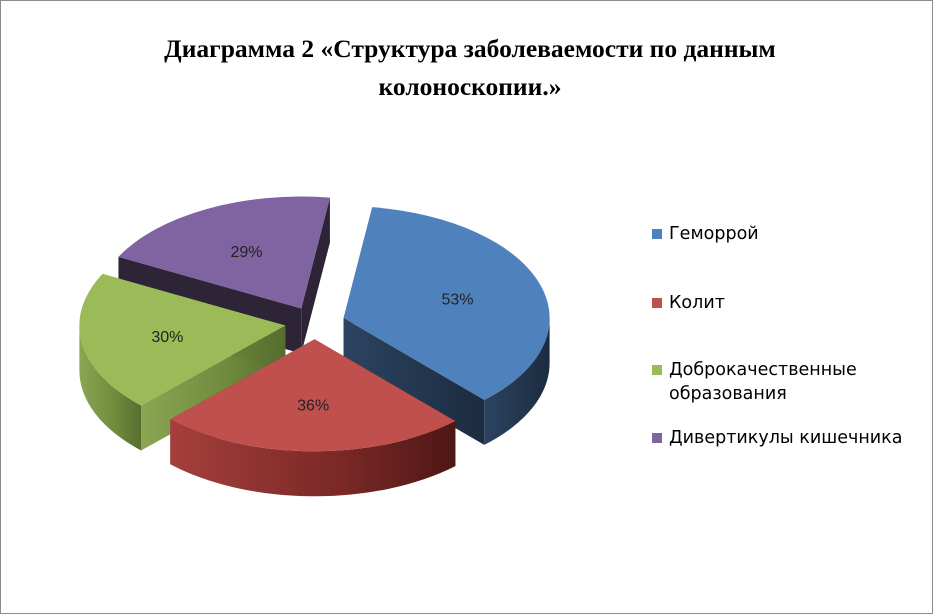 The height and width of the screenshot is (614, 933). What do you see at coordinates (728, 394) in the screenshot?
I see `legend-label-line-2: образования` at bounding box center [728, 394].